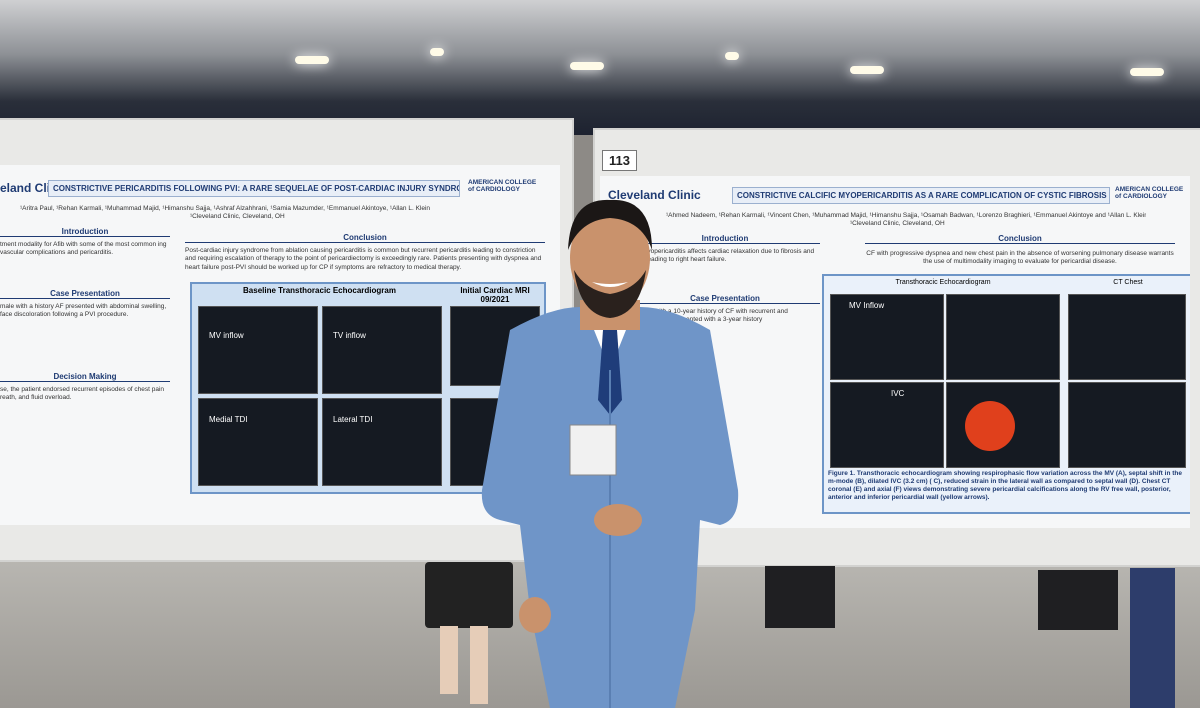 This screenshot has height=708, width=1200. What do you see at coordinates (319, 290) in the screenshot?
I see `figure-heading: Baseline Transthoracic Echocardiogram` at bounding box center [319, 290].